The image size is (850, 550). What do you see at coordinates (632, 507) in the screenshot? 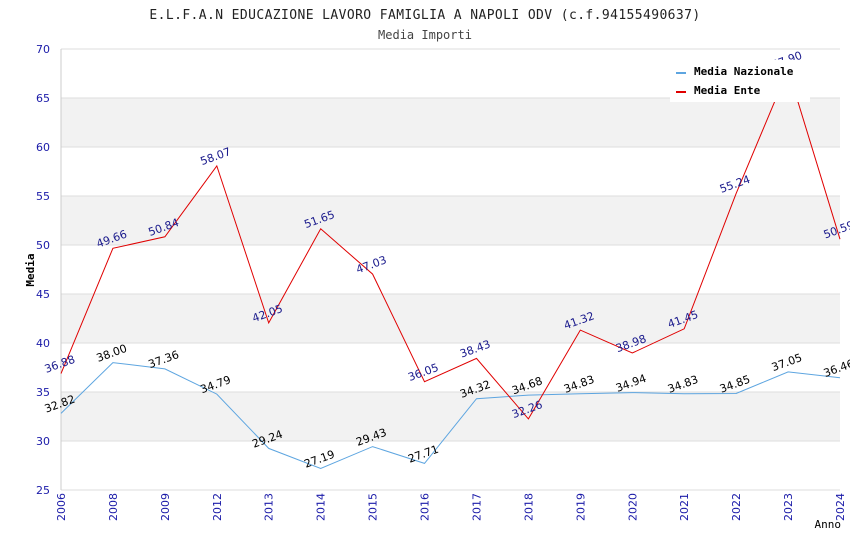
I see `x-tick-label: 2020` at bounding box center [632, 507].